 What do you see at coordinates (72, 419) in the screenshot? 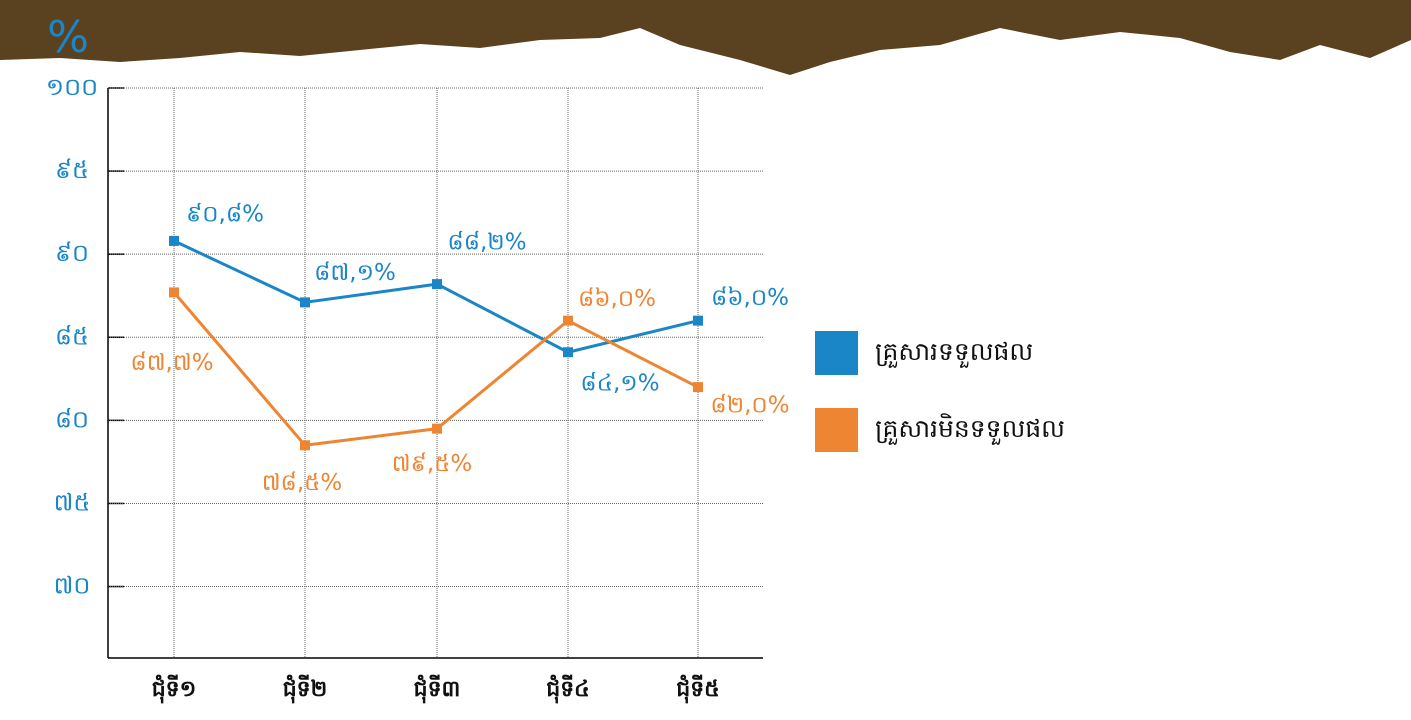
I see `y-tick-label: ៨០` at bounding box center [72, 419].